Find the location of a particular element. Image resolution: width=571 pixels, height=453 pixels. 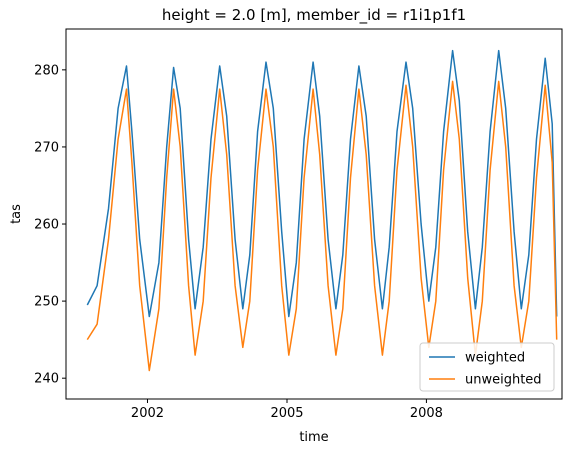

legend: weighted unweighted is located at coordinates (487, 367).